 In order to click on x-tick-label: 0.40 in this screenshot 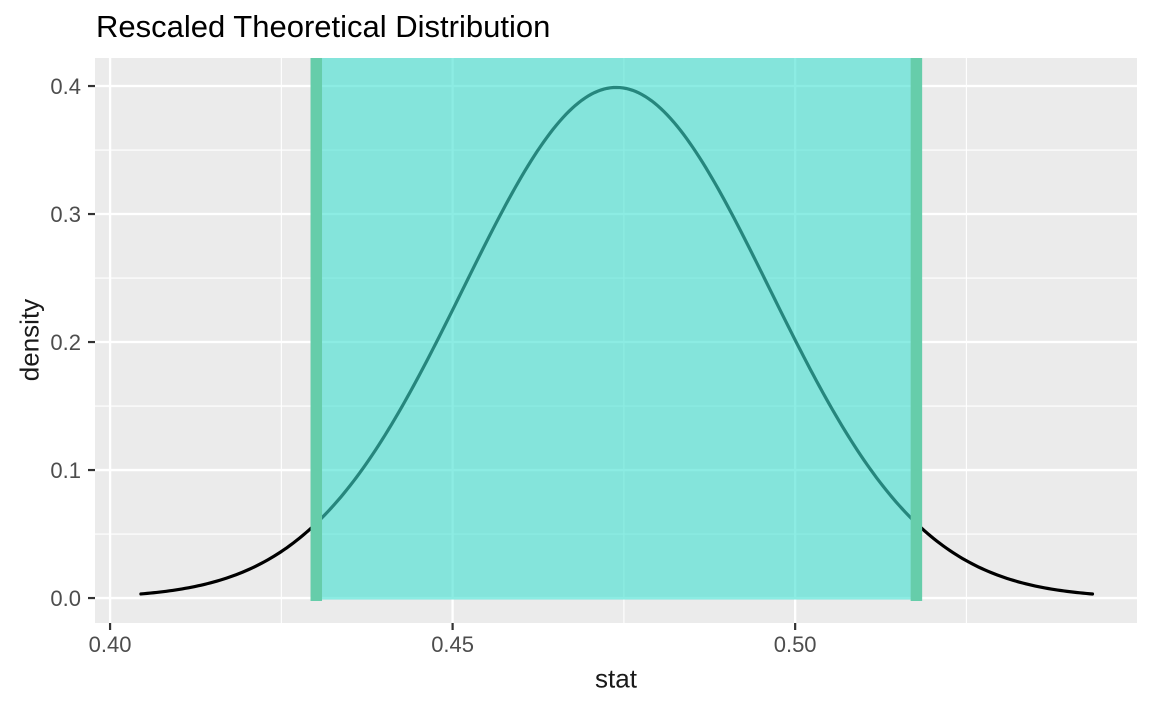, I will do `click(110, 644)`.